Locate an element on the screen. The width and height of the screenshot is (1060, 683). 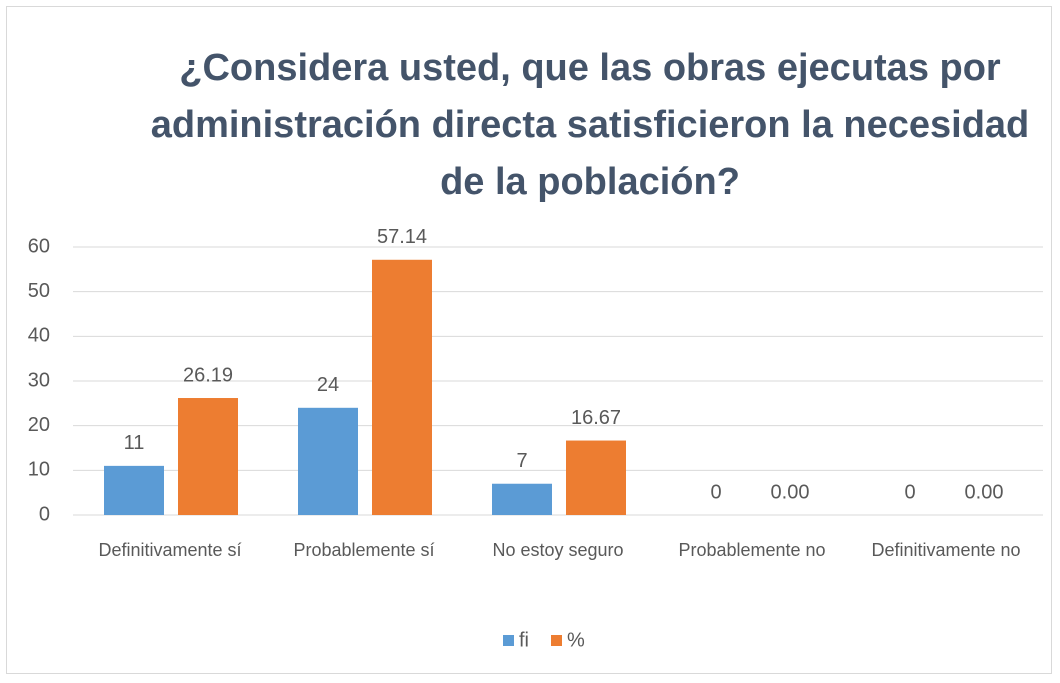
data-label: 7 is located at coordinates (521, 461).